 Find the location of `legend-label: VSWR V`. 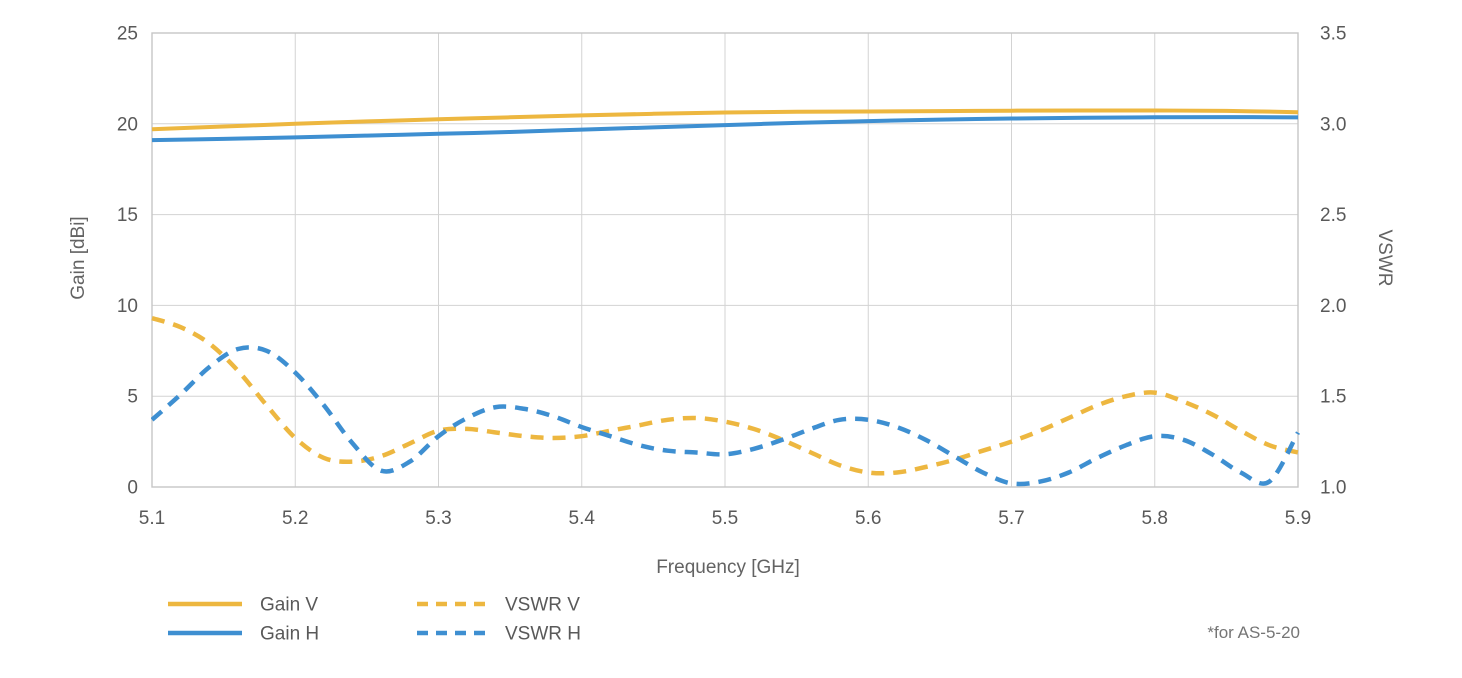

legend-label: VSWR V is located at coordinates (542, 605).